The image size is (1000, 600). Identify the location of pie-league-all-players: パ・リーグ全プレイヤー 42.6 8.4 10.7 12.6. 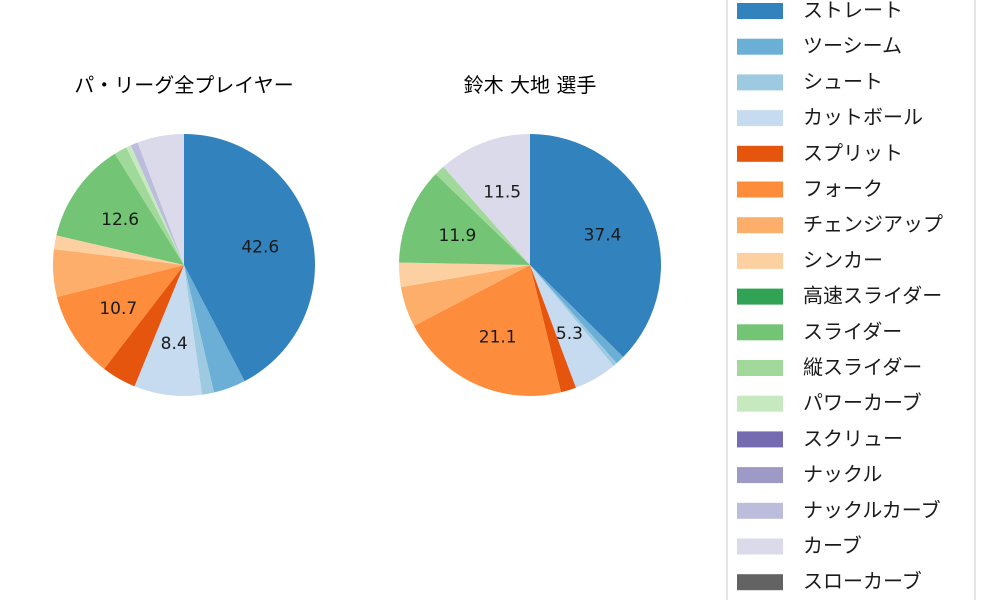
(184, 235).